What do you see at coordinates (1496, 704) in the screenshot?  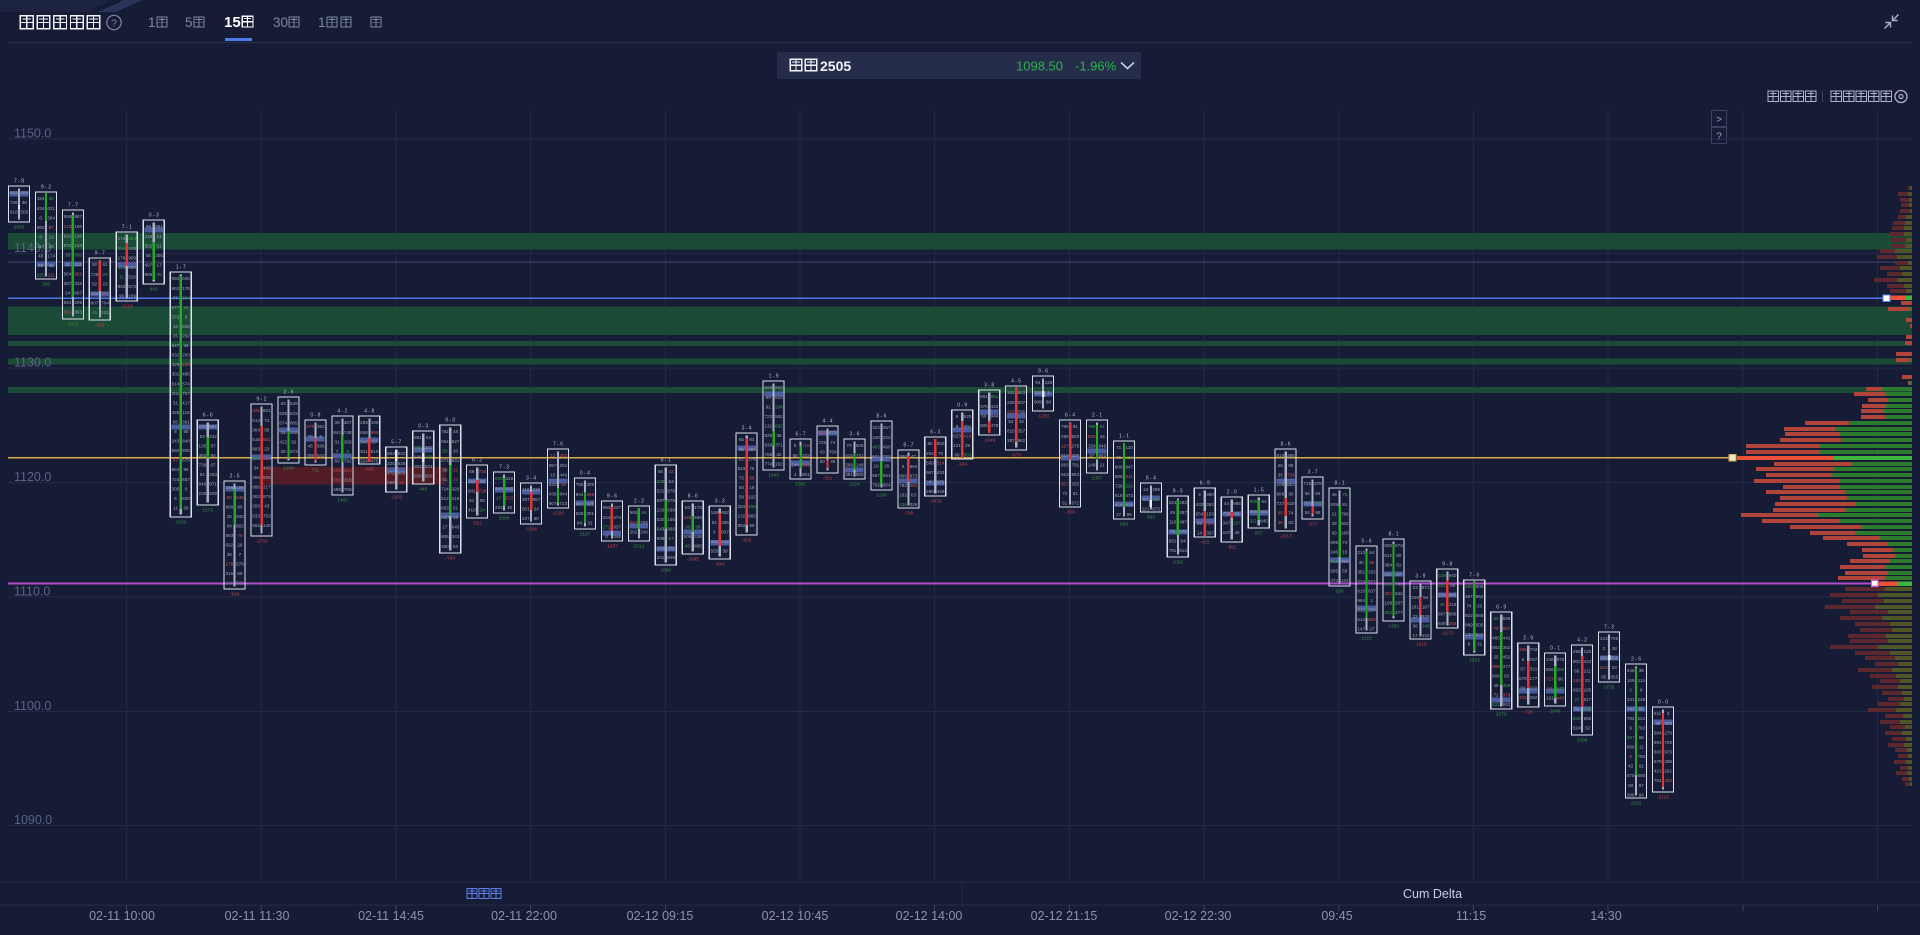 I see `svg-text: 621` at bounding box center [1496, 704].